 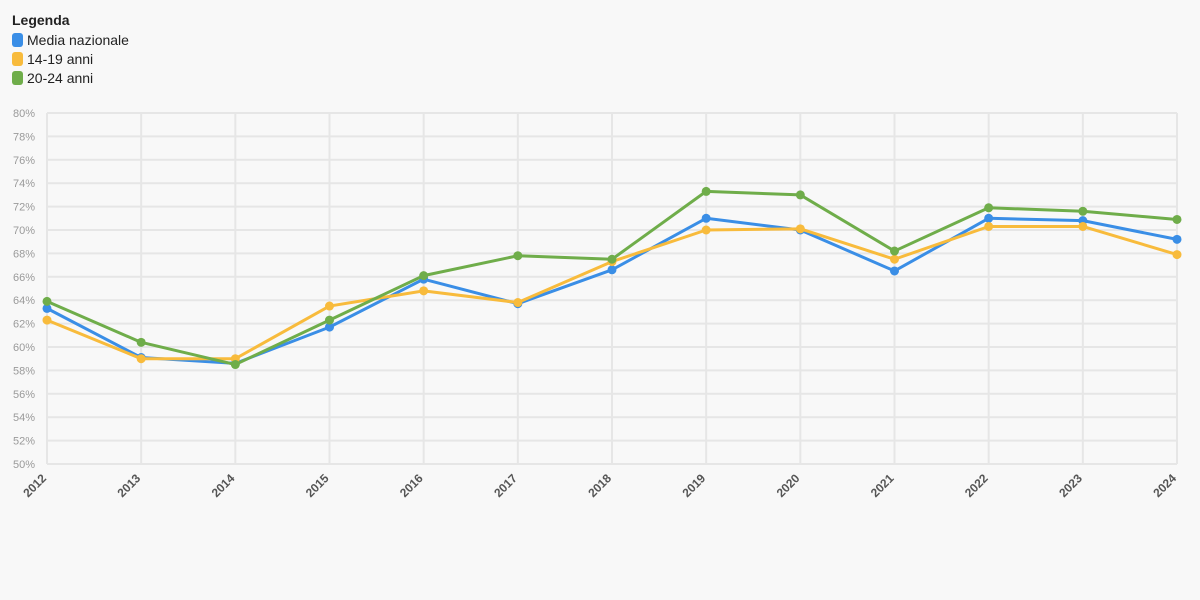 I want to click on y-tick-label: 72%, so click(x=24, y=208).